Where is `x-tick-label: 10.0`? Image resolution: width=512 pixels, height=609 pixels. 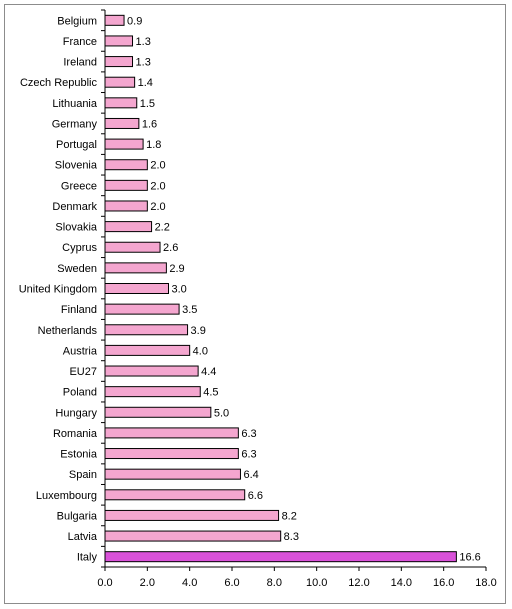 x-tick-label: 10.0 is located at coordinates (316, 583).